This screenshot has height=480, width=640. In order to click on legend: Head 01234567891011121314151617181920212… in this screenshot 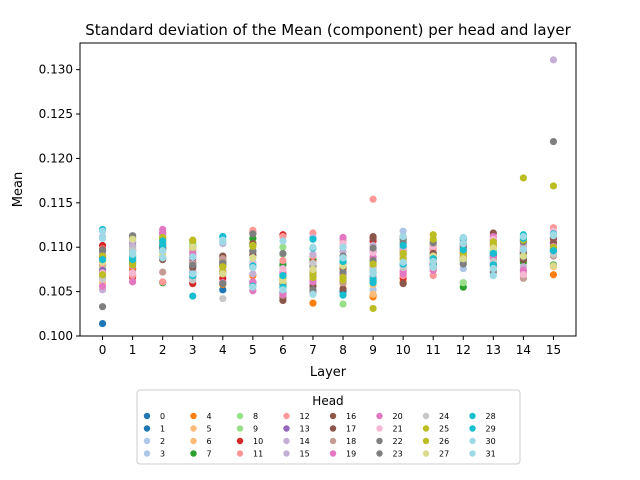, I will do `click(328, 427)`.